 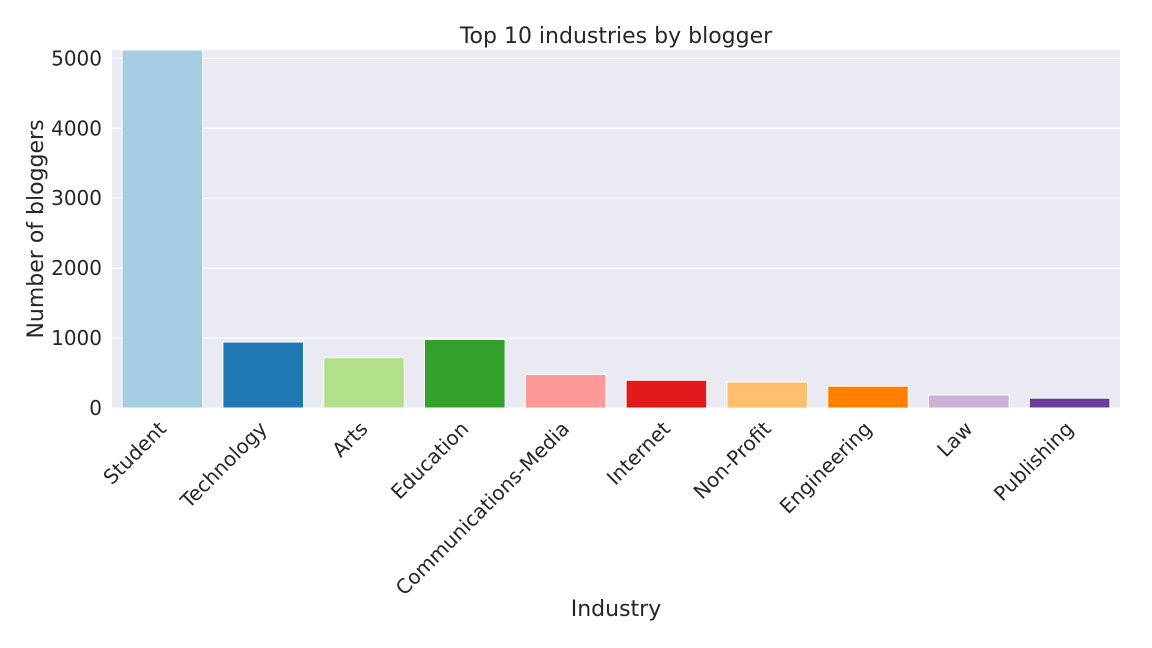 What do you see at coordinates (36, 228) in the screenshot?
I see `y-axis-title: Number of bloggers` at bounding box center [36, 228].